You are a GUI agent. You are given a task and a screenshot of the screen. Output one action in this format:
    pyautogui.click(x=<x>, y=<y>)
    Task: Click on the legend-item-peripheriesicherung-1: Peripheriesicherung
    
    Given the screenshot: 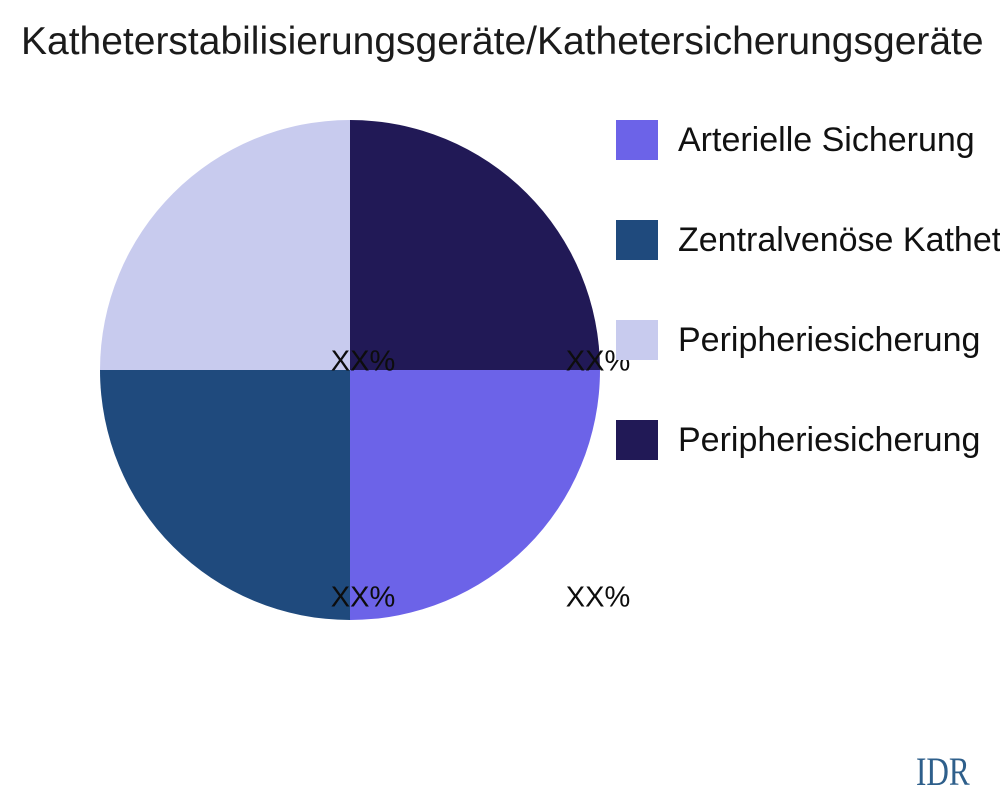 What is the action you would take?
    pyautogui.click(x=798, y=340)
    